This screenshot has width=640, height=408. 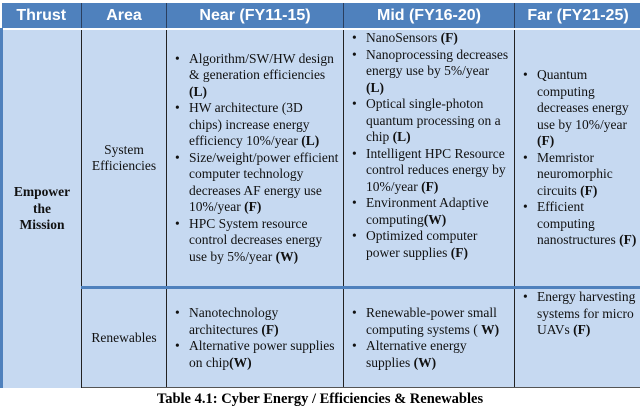 I want to click on thrust-cell: Empower the Mission, so click(x=41, y=208).